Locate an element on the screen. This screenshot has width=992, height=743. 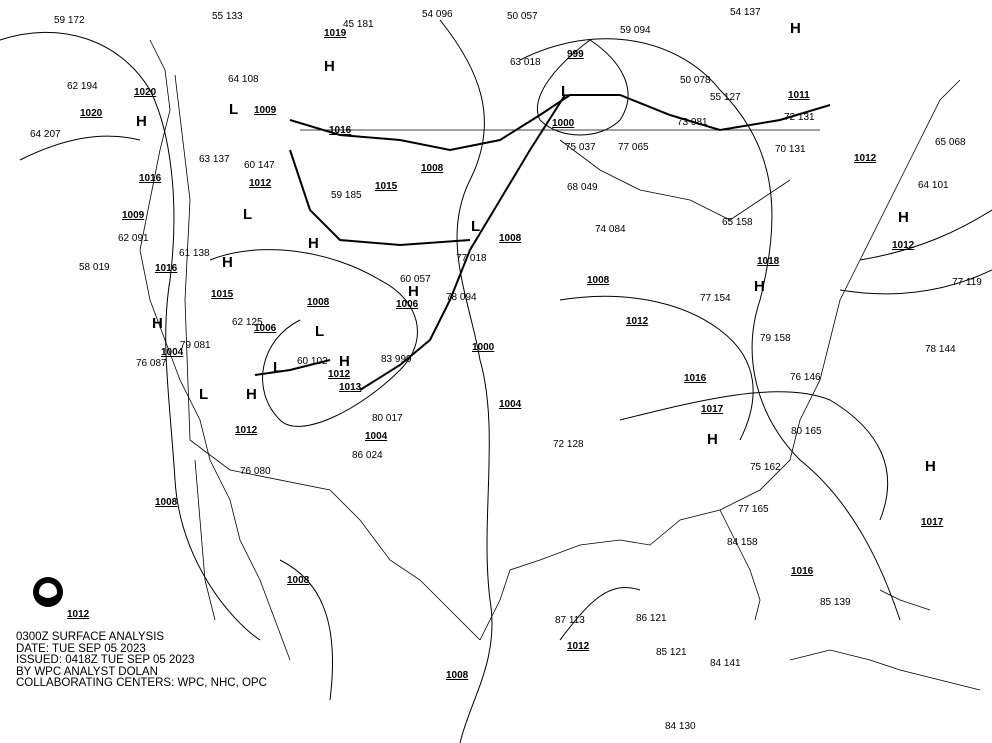
stationary-front is located at coordinates (560, 123).